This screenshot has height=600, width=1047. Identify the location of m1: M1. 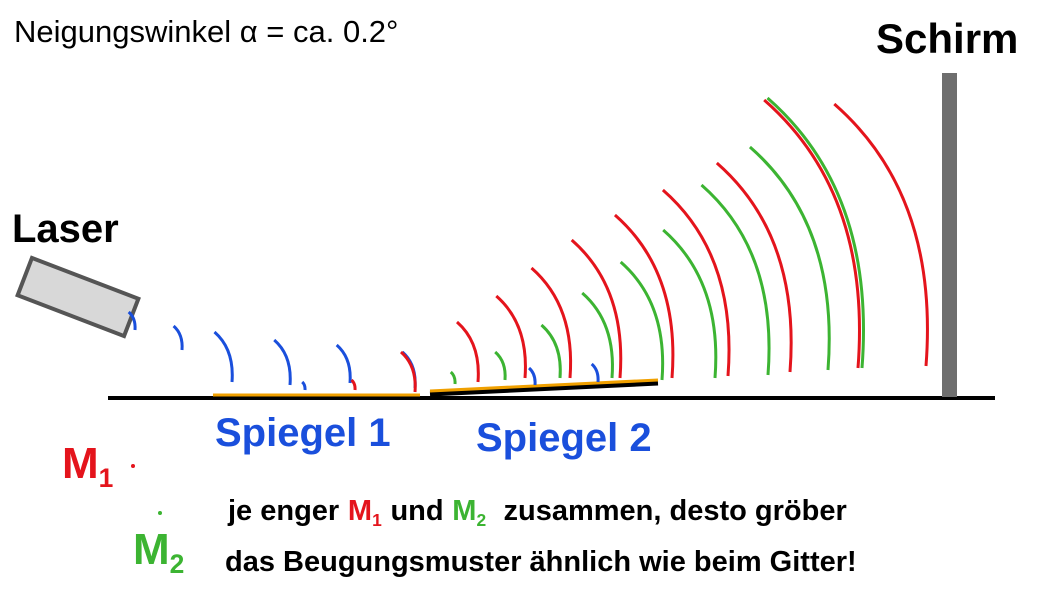
(364, 513).